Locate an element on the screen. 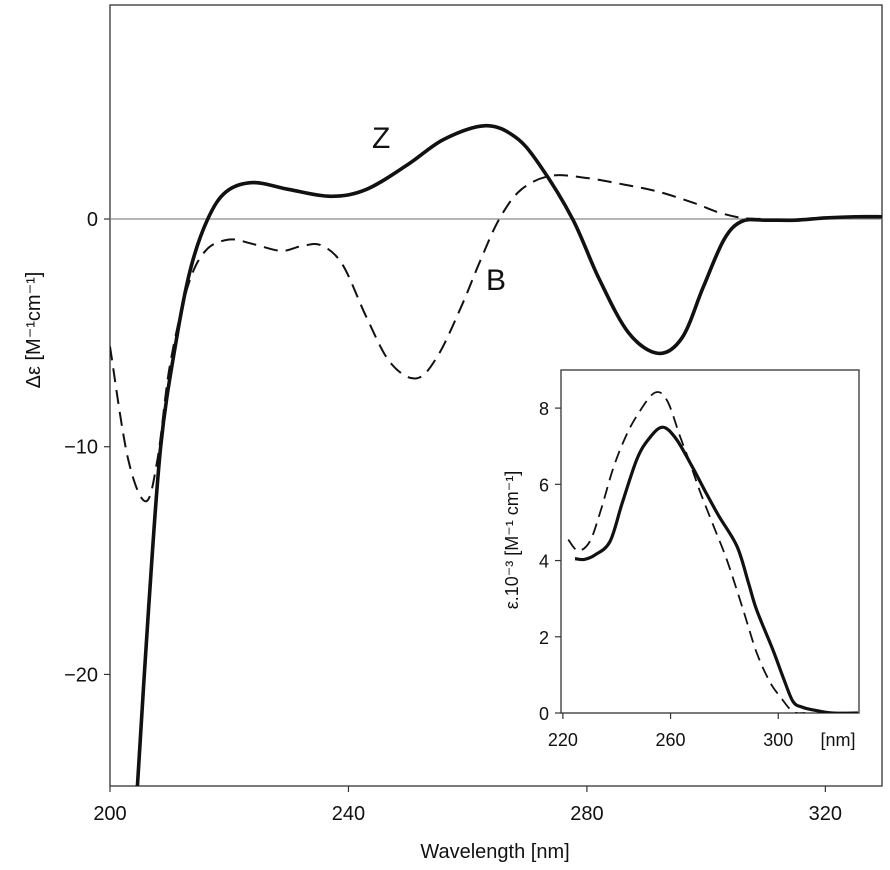  inset-series-b-dashed-line is located at coordinates (686, 552).